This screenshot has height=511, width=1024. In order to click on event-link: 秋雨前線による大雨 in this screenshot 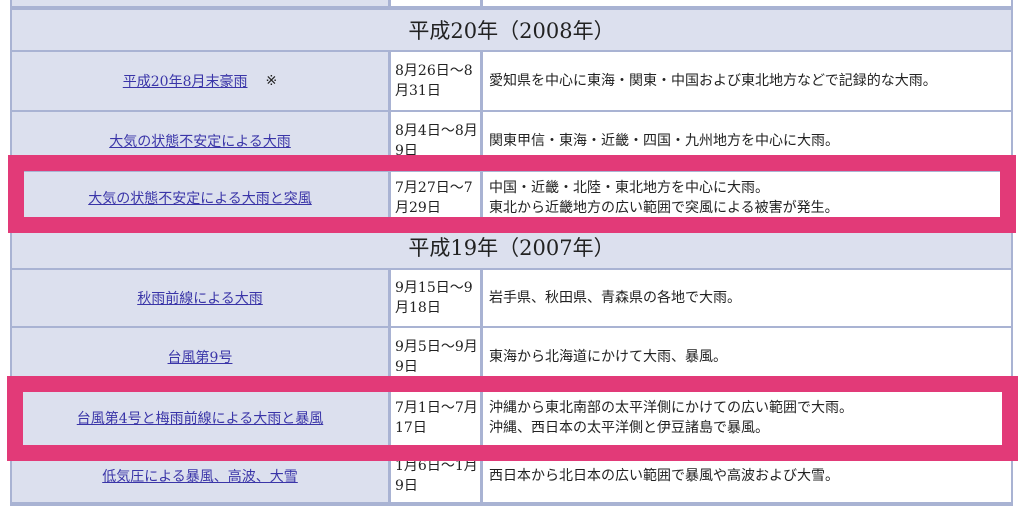, I will do `click(200, 299)`.